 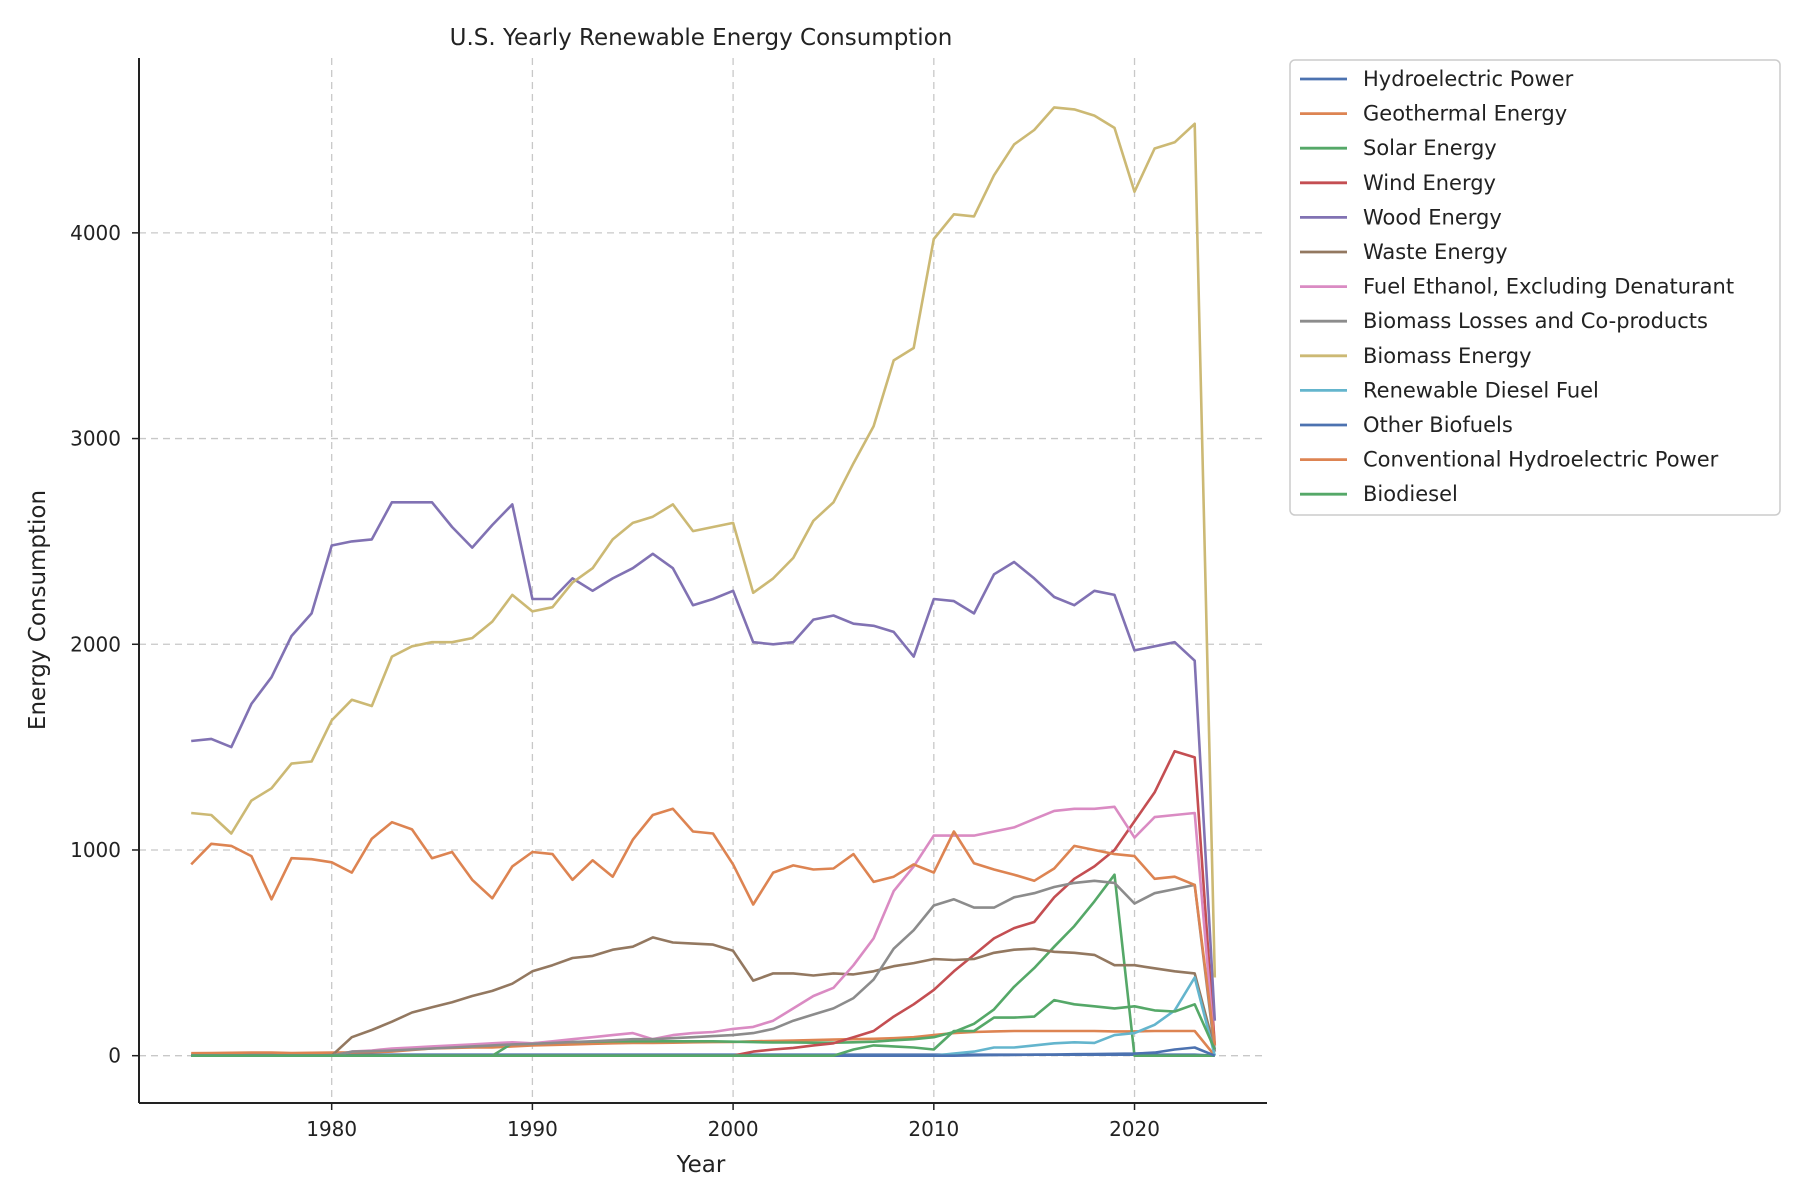 I want to click on legend-label: Hydroelectric Power, so click(x=1468, y=79).